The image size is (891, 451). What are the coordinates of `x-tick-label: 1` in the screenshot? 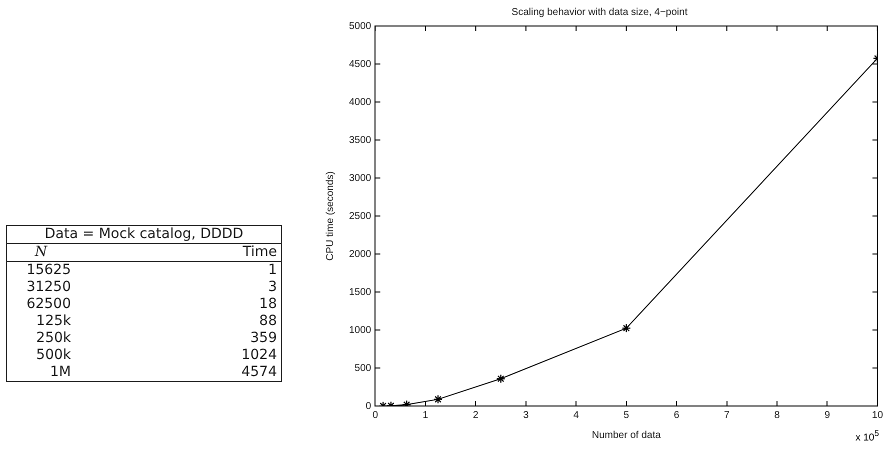 It's located at (425, 415).